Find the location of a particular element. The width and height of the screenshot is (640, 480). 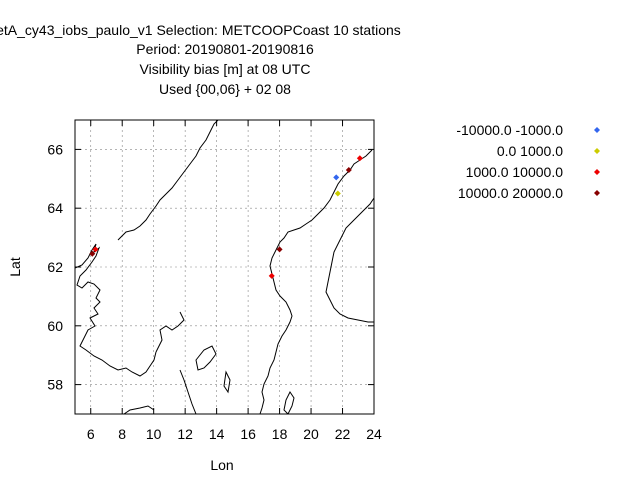

legend-label: 1000.0 10000.0 is located at coordinates (515, 172).